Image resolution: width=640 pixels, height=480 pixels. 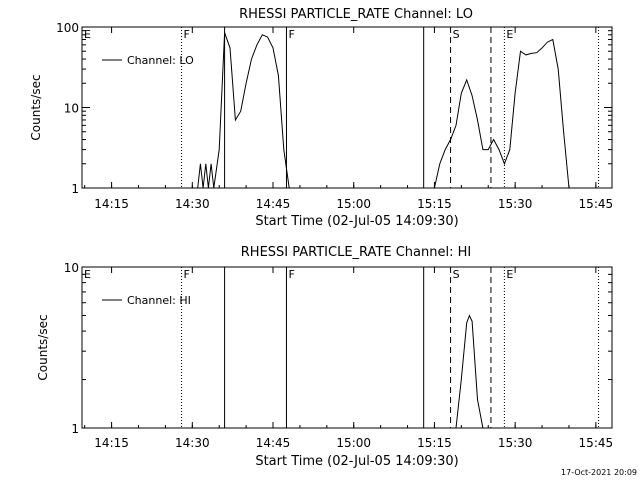 I want to click on y-tick-label: 100, so click(x=67, y=28).